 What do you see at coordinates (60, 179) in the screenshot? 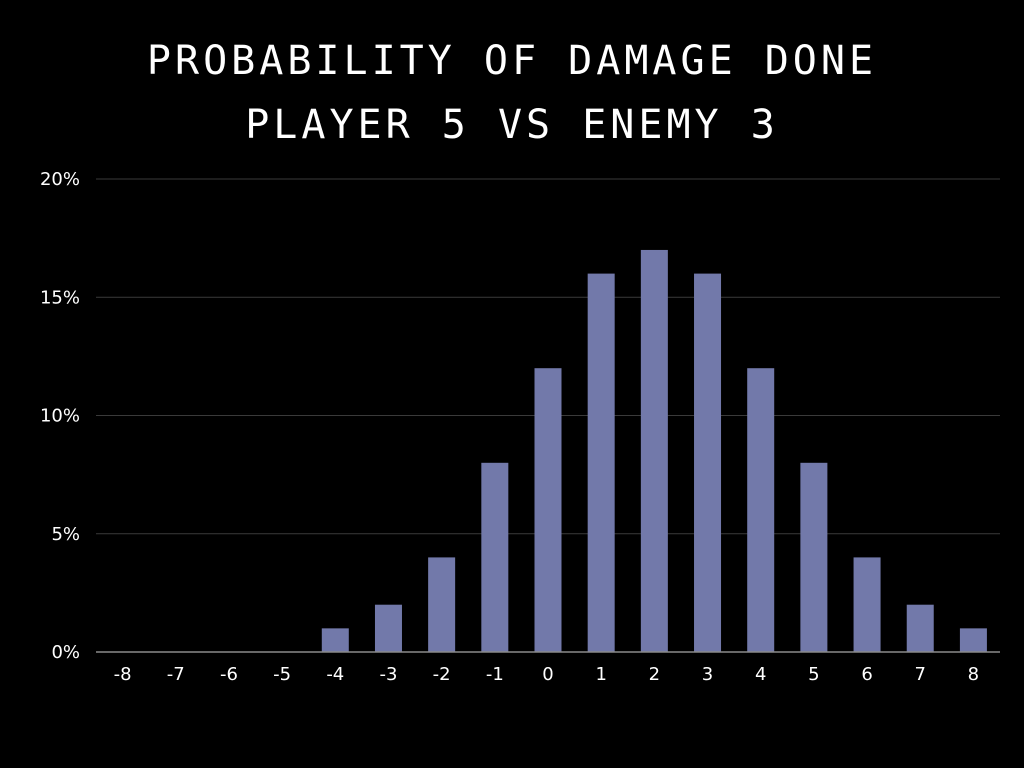
I see `y-tick-label: 20%` at bounding box center [60, 179].